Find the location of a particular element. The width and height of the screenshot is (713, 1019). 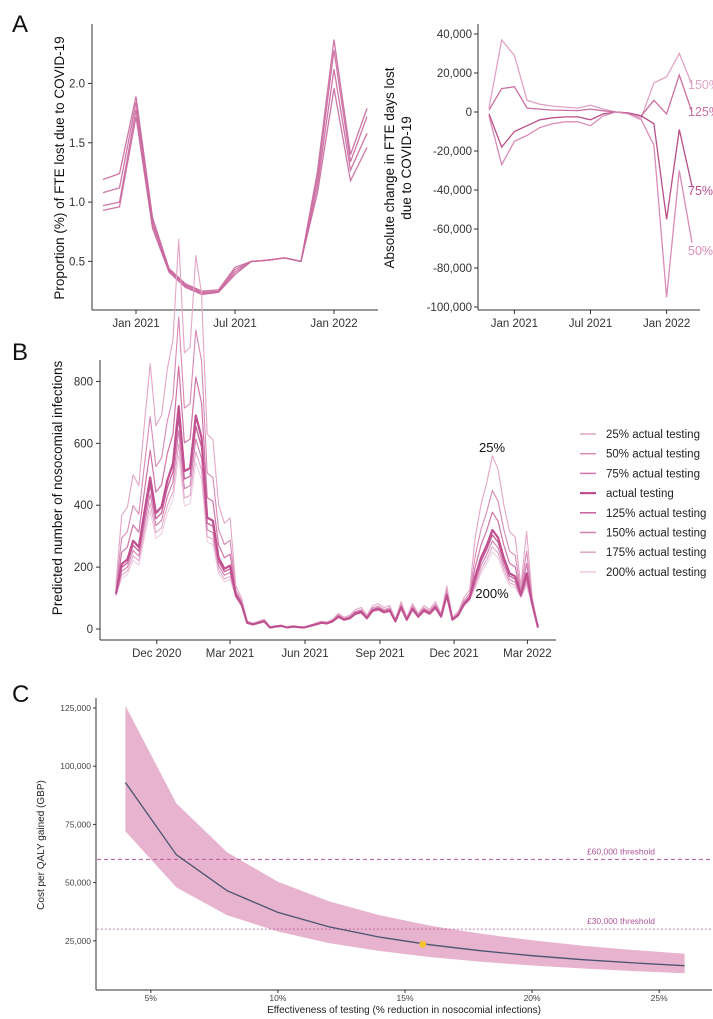

a-right-y-tick-label: 40,000 is located at coordinates (454, 35).